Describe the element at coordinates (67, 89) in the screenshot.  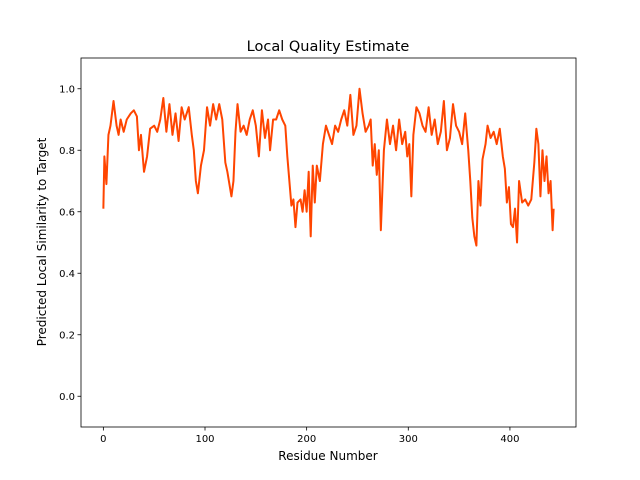
I see `y-tick-label: 1.0` at that location.